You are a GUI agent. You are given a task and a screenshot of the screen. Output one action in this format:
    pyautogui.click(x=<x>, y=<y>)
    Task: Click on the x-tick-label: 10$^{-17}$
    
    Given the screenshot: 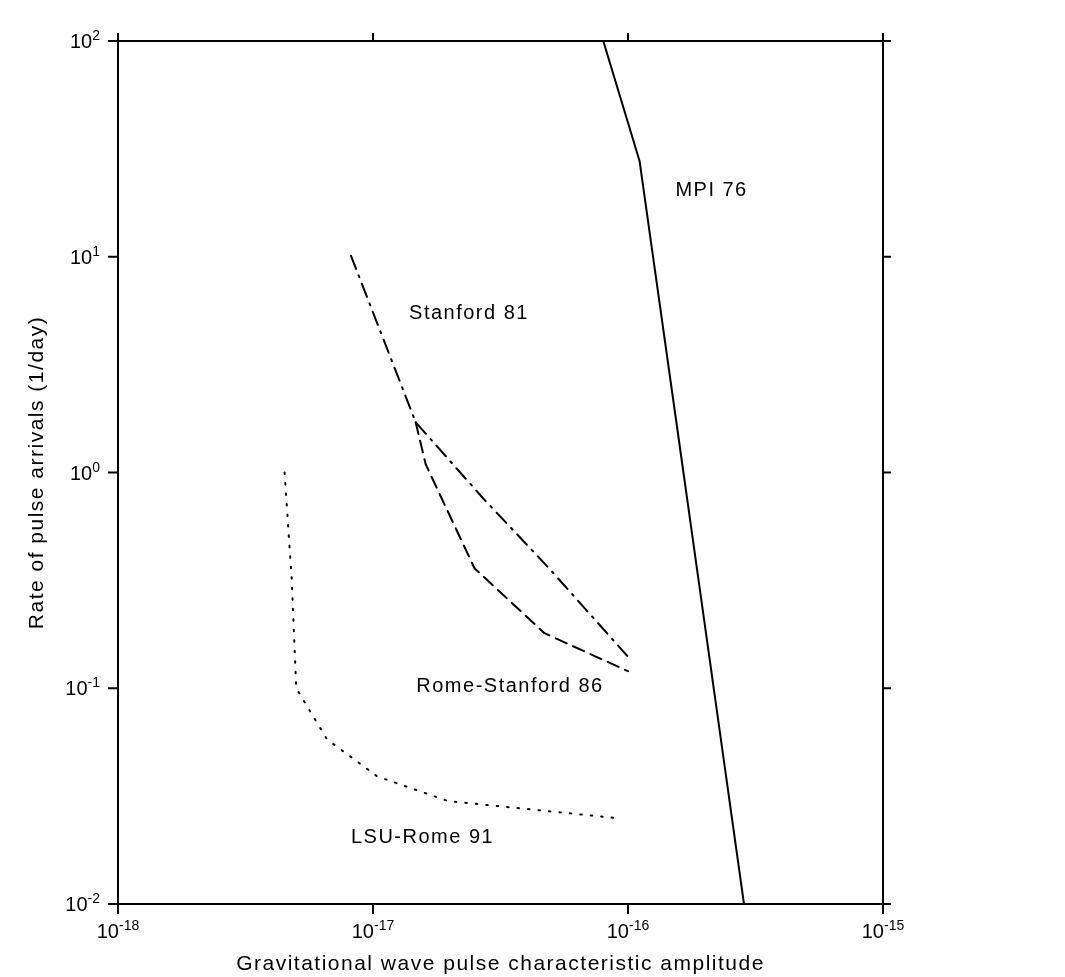 What is the action you would take?
    pyautogui.click(x=373, y=929)
    